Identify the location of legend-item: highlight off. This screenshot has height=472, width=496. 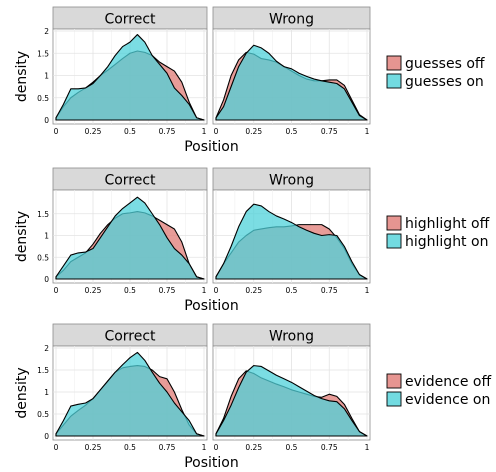
(438, 223).